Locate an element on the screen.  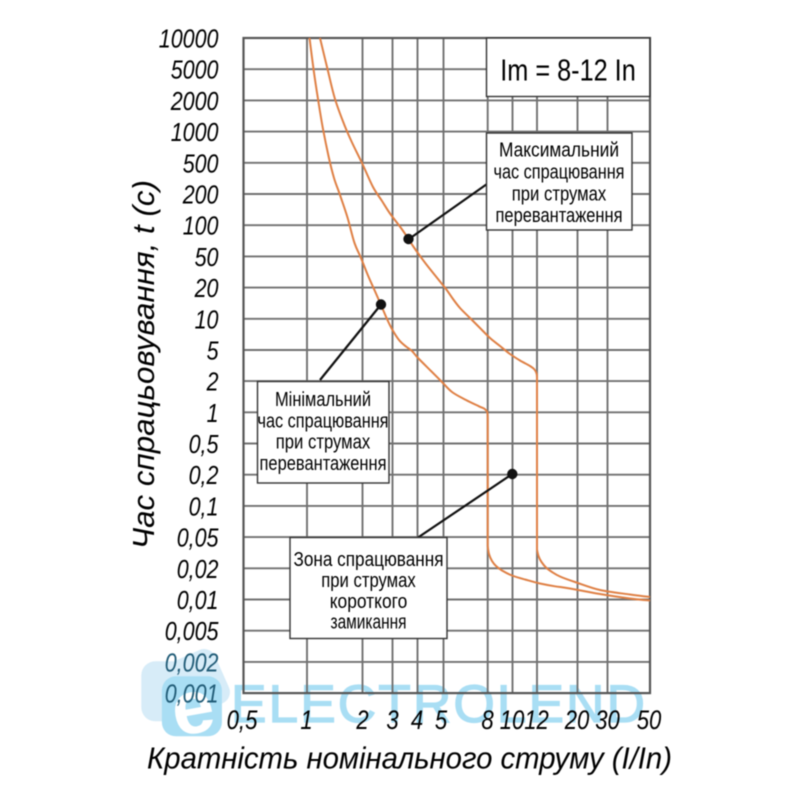
svg-text: 4 is located at coordinates (417, 720).